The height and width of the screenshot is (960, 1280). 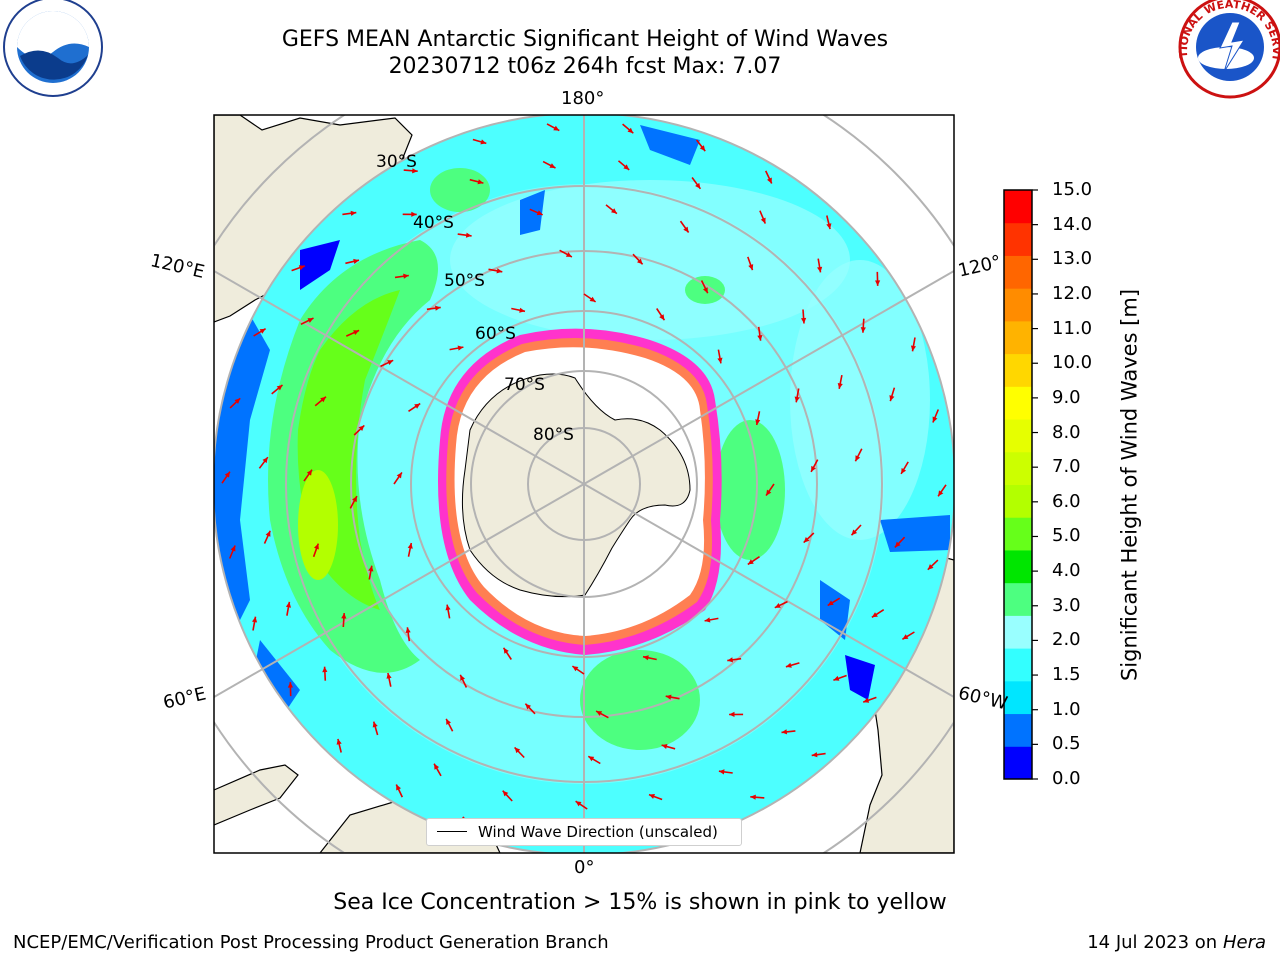 What do you see at coordinates (452, 831) in the screenshot?
I see `legend-line-sample` at bounding box center [452, 831].